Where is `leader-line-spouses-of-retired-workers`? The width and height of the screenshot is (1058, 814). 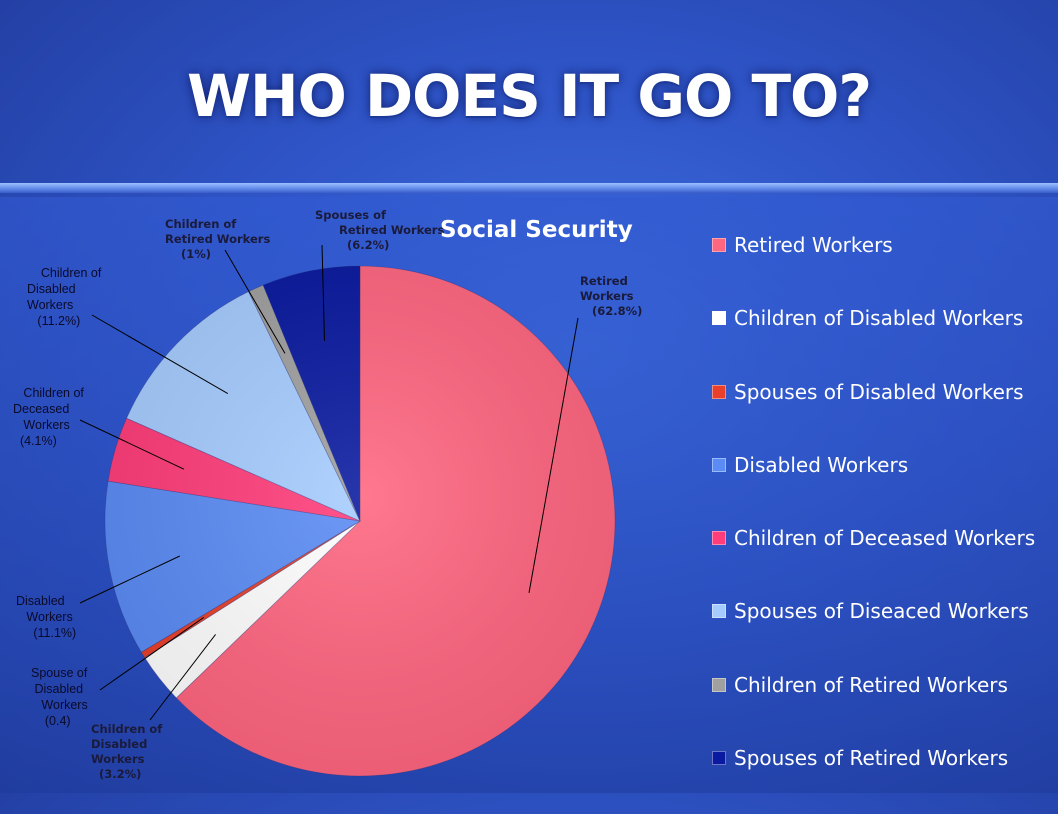
leader-line-spouses-of-retired-workers is located at coordinates (323, 292).